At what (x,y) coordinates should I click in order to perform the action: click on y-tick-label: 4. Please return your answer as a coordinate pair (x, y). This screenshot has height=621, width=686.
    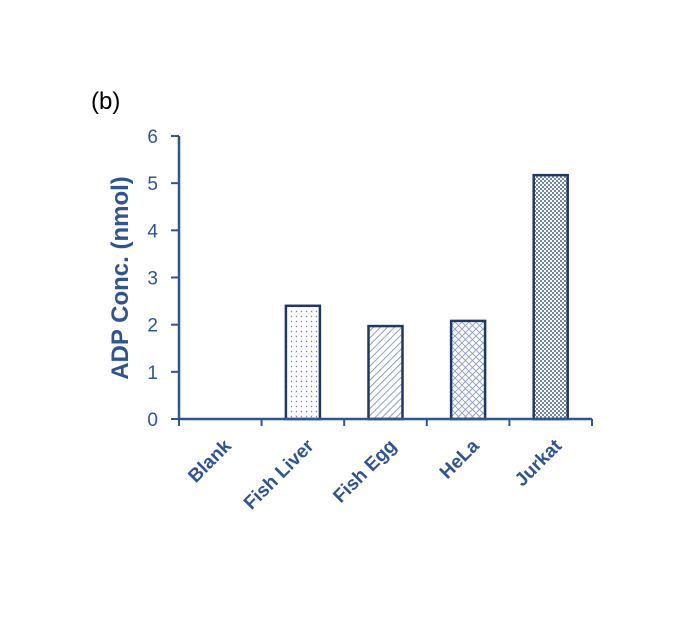
    Looking at the image, I should click on (152, 231).